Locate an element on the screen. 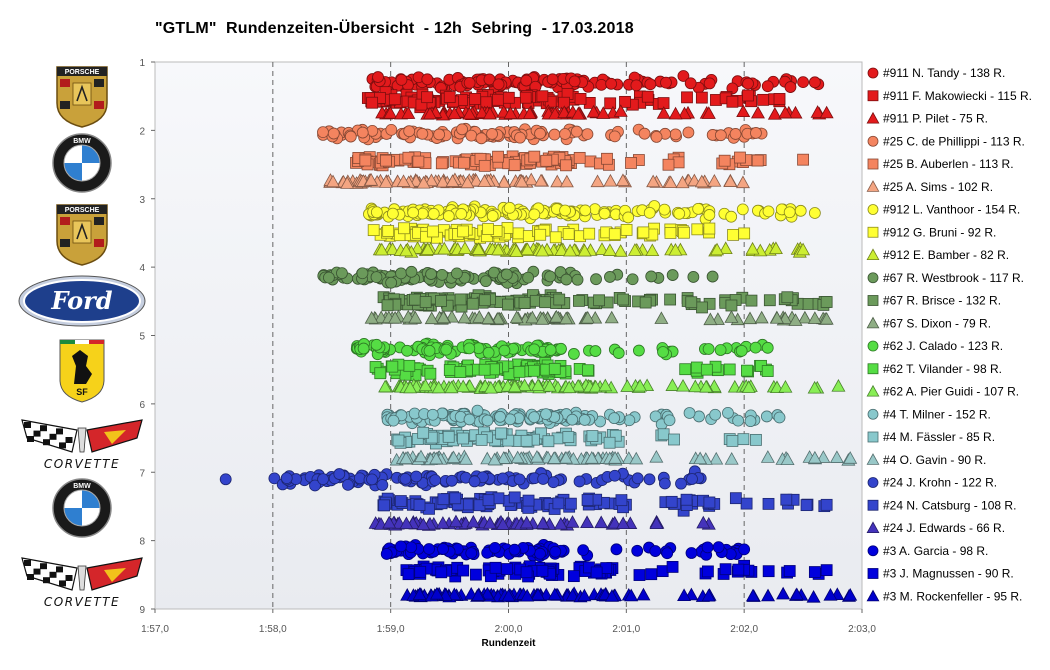 The image size is (1050, 670). svg-text: BMW is located at coordinates (82, 486).